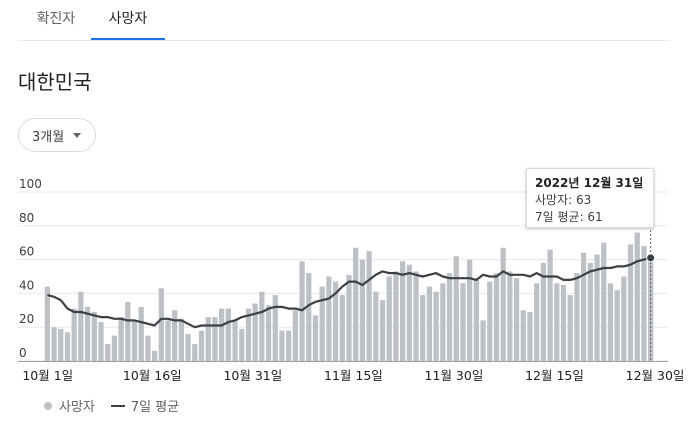 The width and height of the screenshot is (697, 427). I want to click on legend-line-label: 7일 평균, so click(155, 407).